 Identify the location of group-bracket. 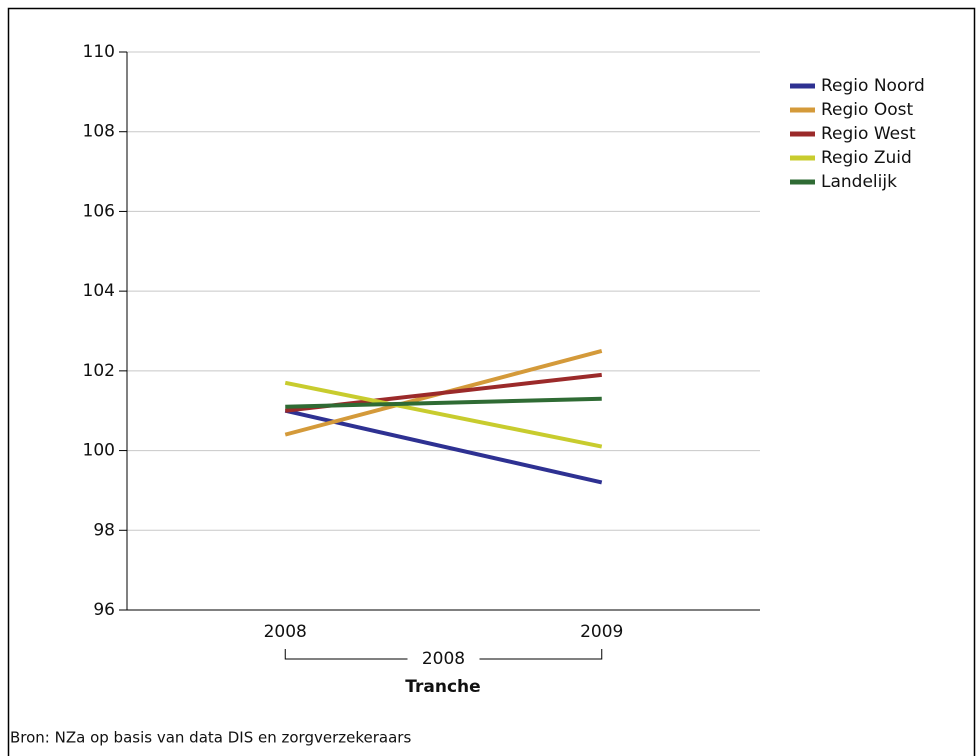
(443, 654).